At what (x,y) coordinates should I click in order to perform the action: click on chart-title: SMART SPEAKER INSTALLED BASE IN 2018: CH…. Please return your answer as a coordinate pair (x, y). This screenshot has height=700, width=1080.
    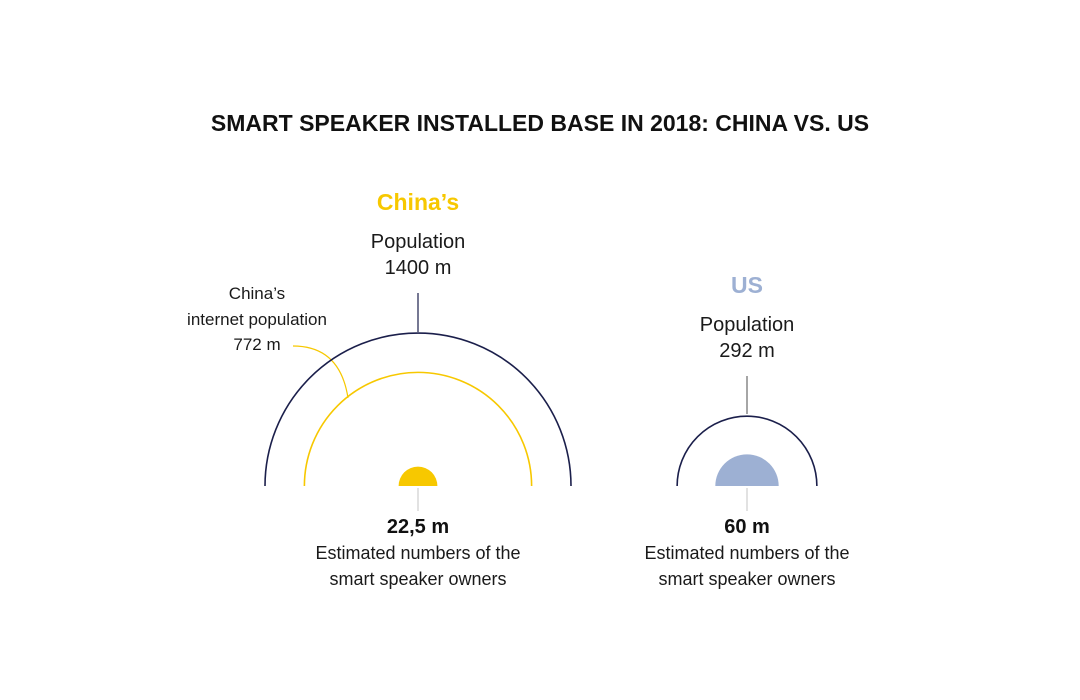
    Looking at the image, I should click on (540, 123).